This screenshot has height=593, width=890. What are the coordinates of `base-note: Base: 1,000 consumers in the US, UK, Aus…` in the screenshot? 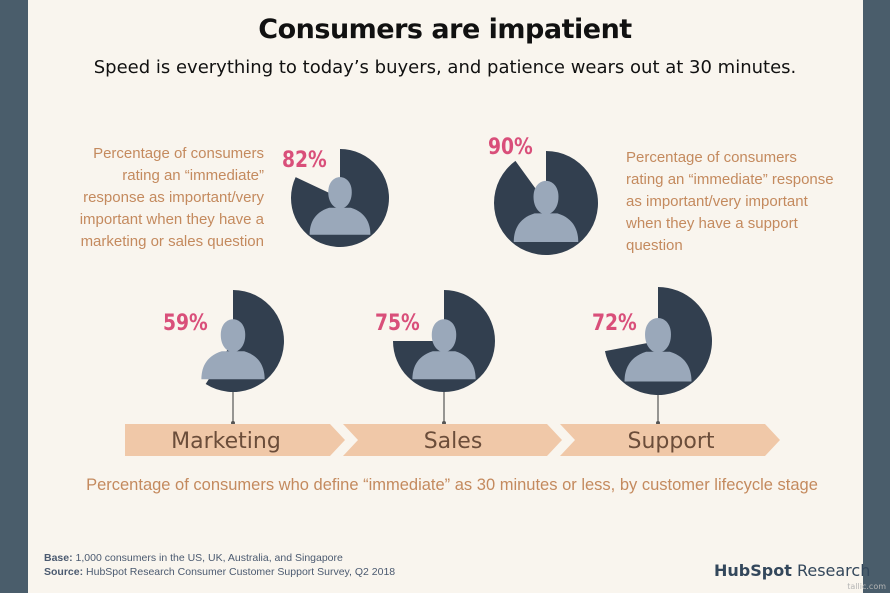 It's located at (193, 558).